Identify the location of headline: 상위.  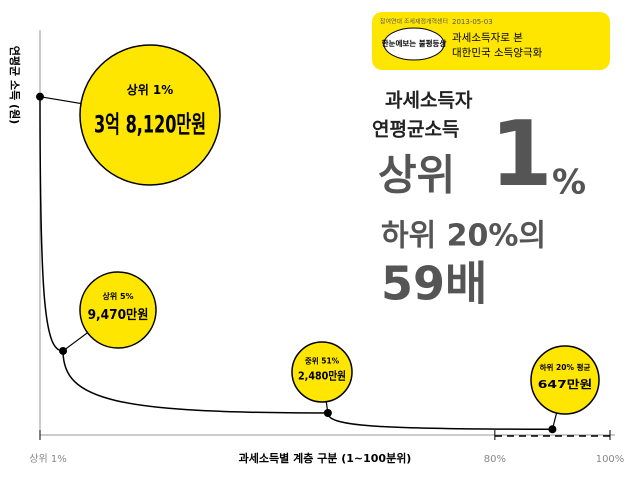
(416, 175).